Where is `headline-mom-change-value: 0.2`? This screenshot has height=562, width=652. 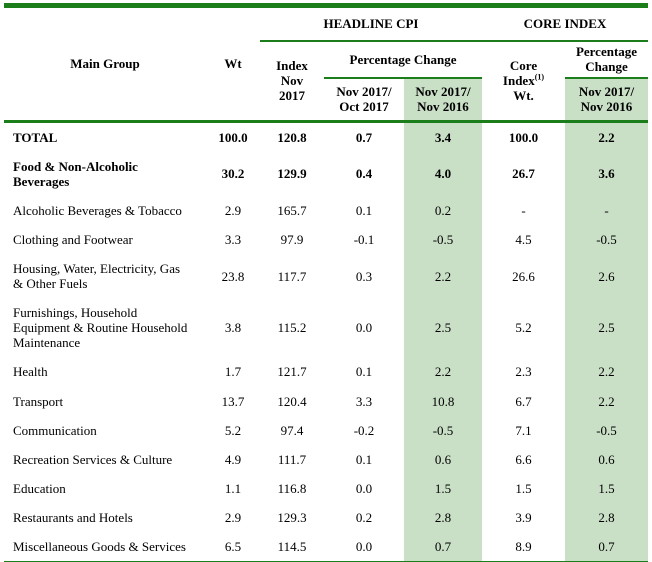
headline-mom-change-value: 0.2 is located at coordinates (364, 517).